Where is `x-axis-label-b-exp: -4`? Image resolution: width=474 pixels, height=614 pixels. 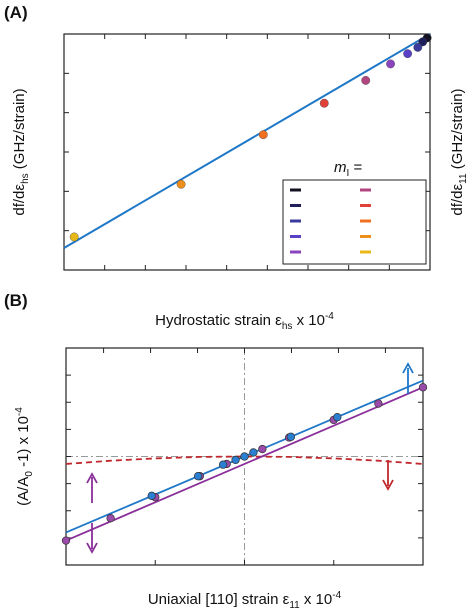
x-axis-label-b-exp: -4 is located at coordinates (336, 595).